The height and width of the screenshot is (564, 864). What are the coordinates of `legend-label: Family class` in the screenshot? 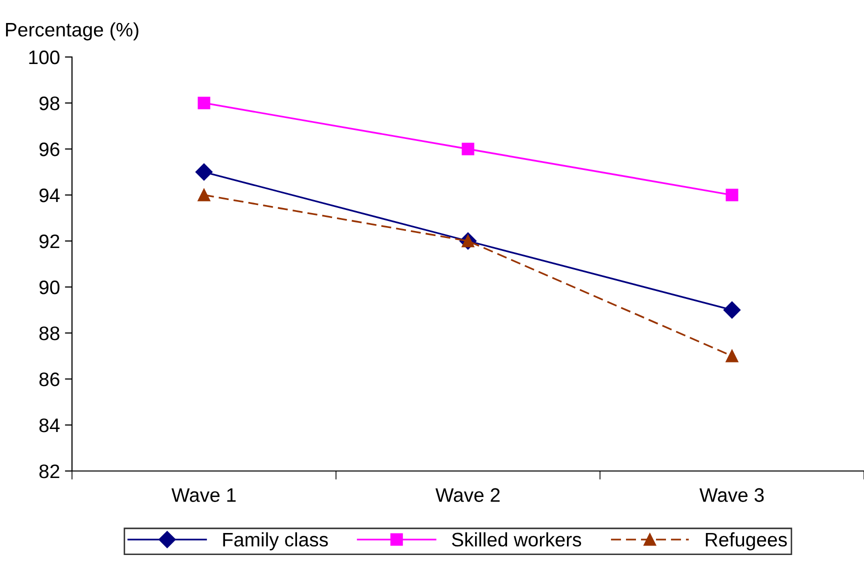 It's located at (275, 541).